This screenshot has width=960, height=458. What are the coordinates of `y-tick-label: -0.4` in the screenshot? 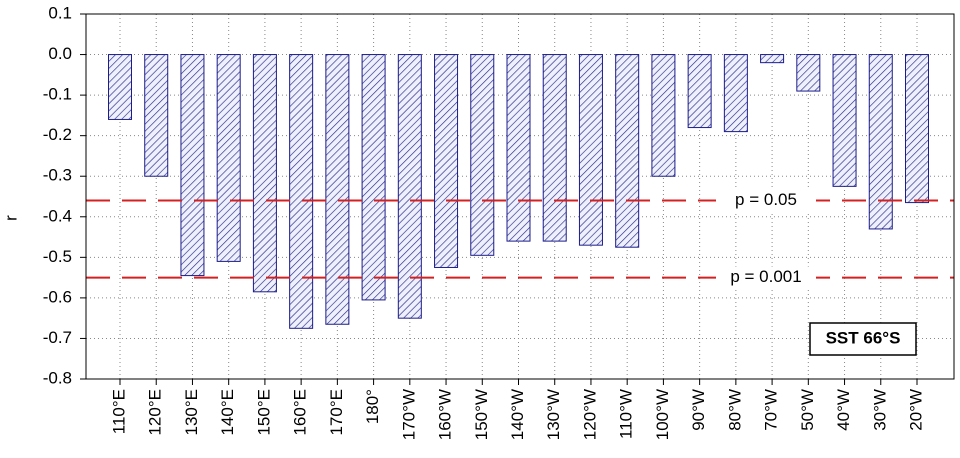 It's located at (57, 215).